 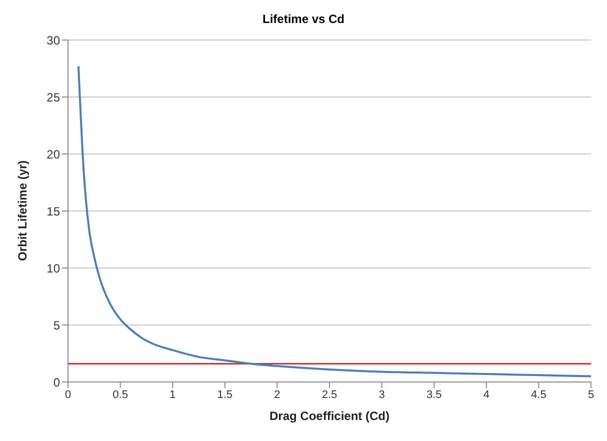 What do you see at coordinates (538, 394) in the screenshot?
I see `x-tick-label: 4.5` at bounding box center [538, 394].